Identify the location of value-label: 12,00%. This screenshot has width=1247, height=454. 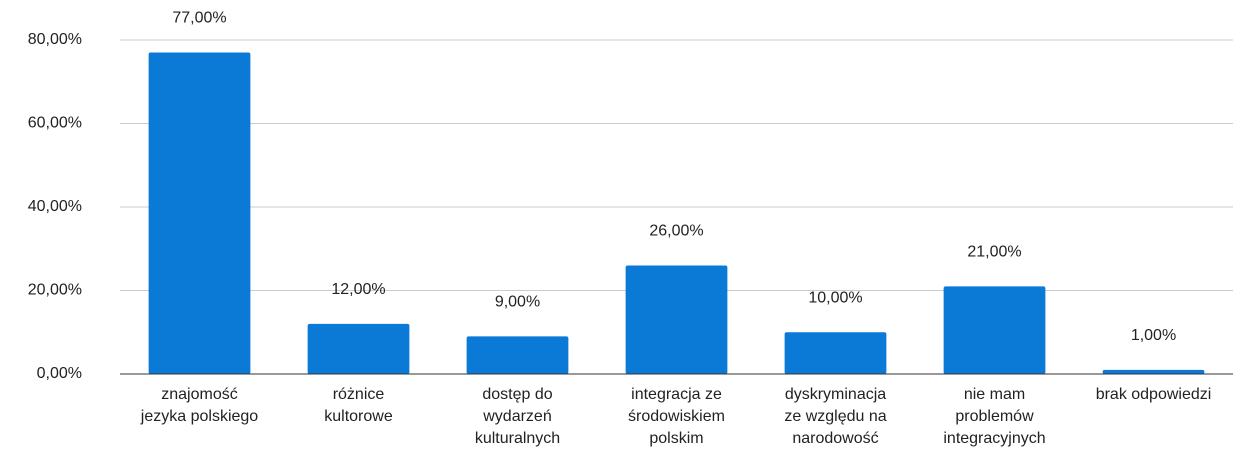
(358, 289).